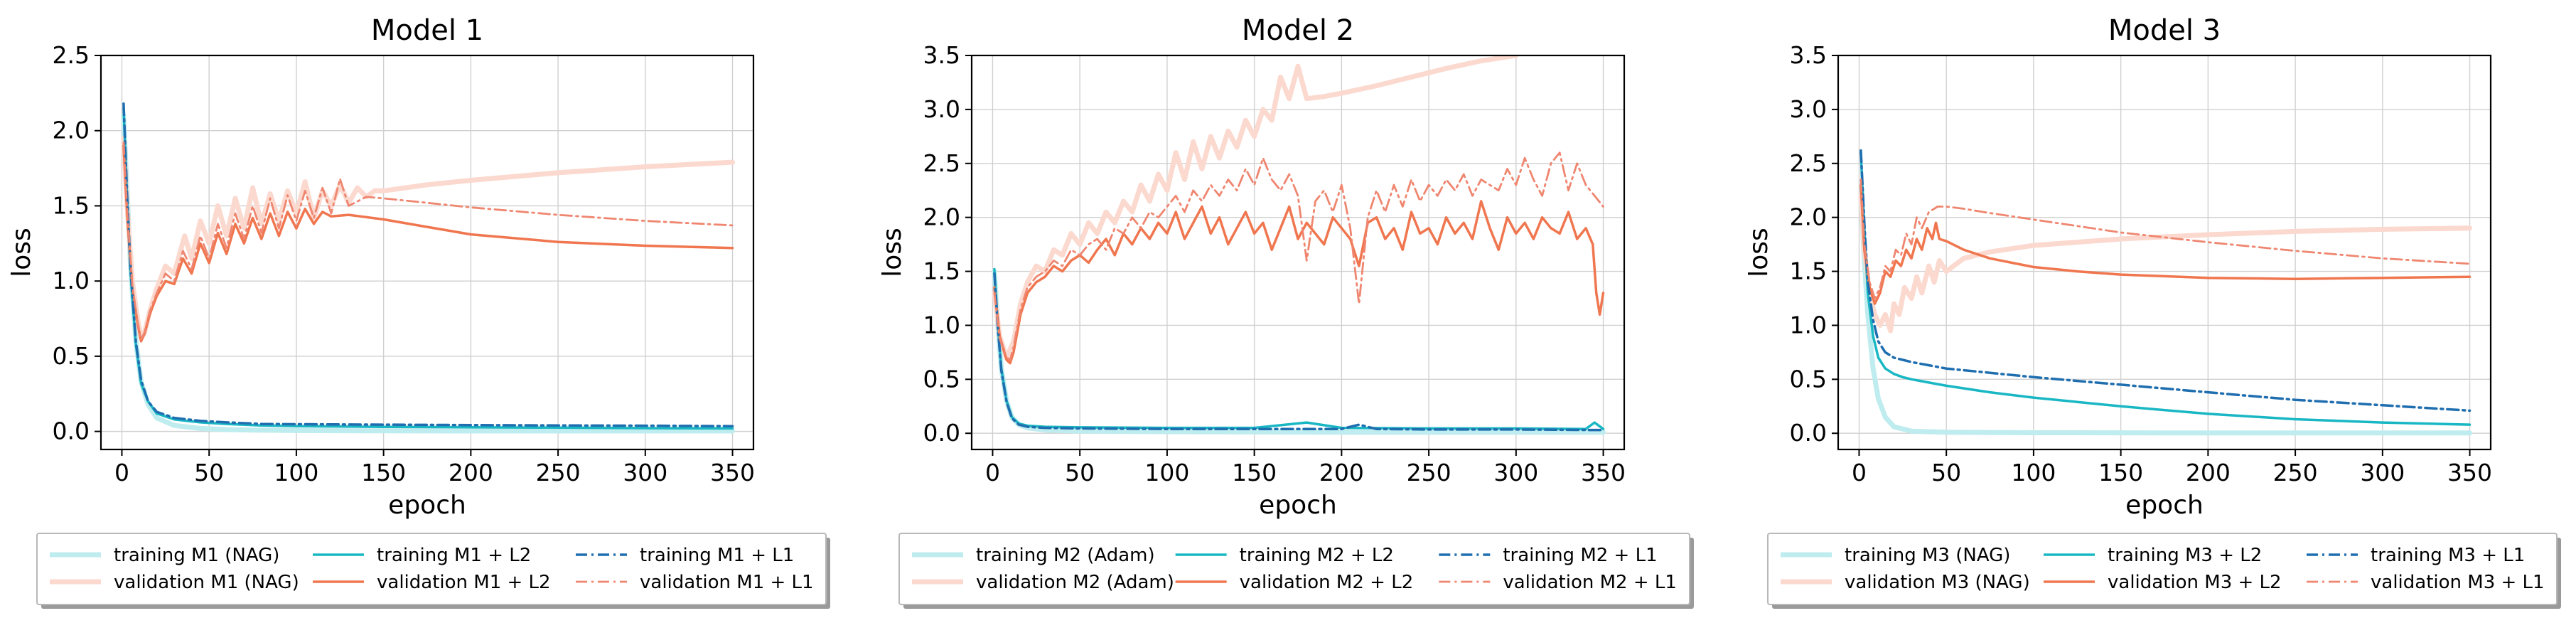 The image size is (2576, 623). Describe the element at coordinates (2448, 555) in the screenshot. I see `legend-label: training M3 + L1` at that location.